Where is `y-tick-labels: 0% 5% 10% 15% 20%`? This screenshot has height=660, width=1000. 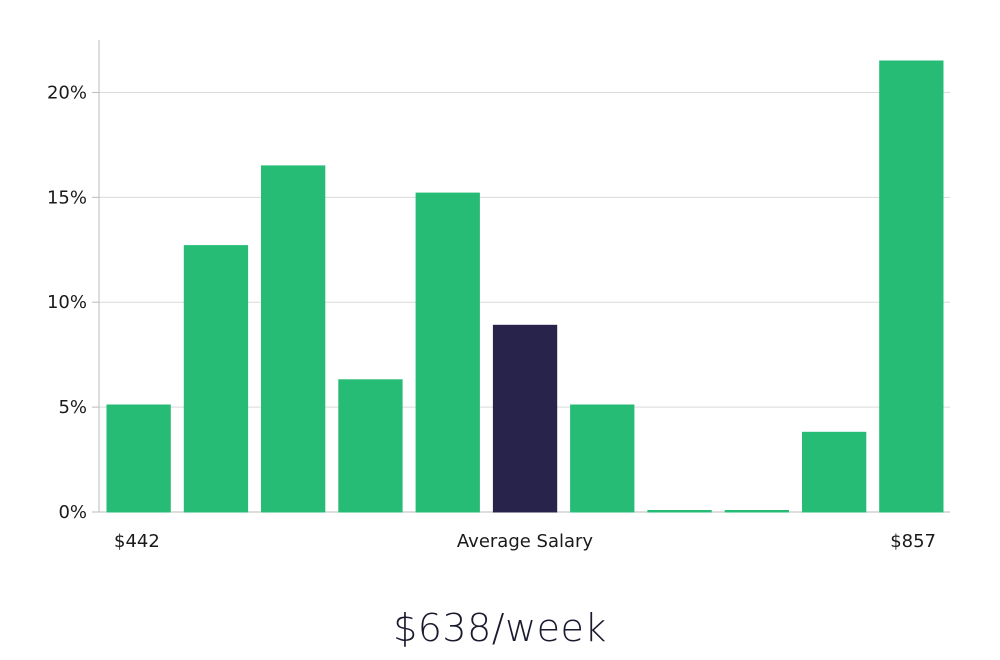
y-tick-labels: 0% 5% 10% 15% 20% is located at coordinates (73, 302).